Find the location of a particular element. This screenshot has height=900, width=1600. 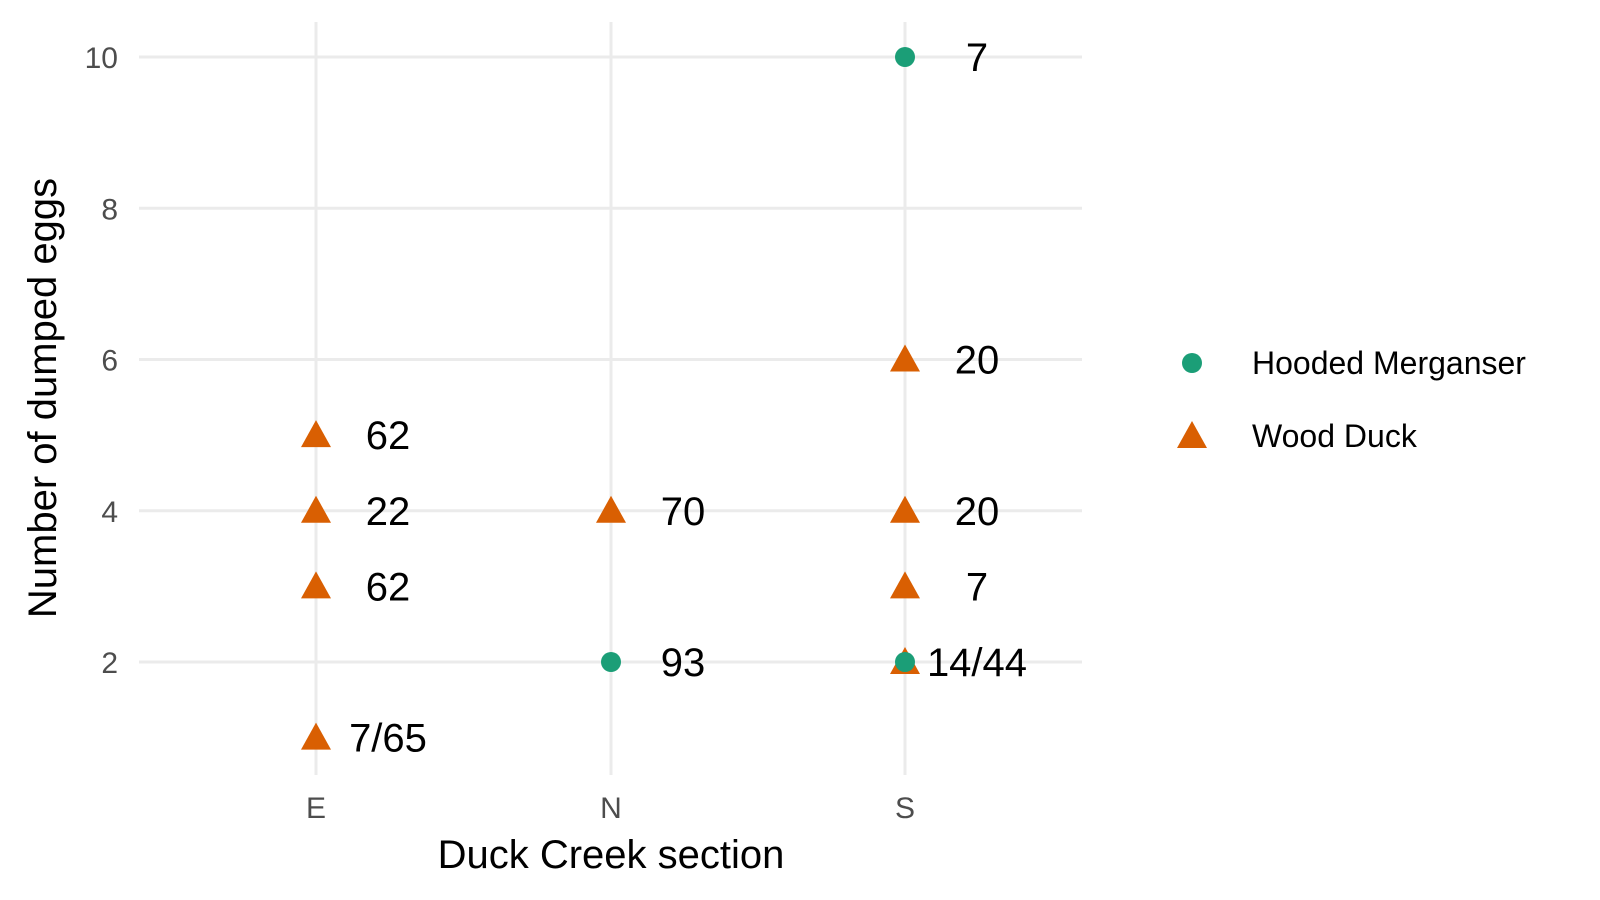

legend-label: Wood Duck is located at coordinates (1335, 436).